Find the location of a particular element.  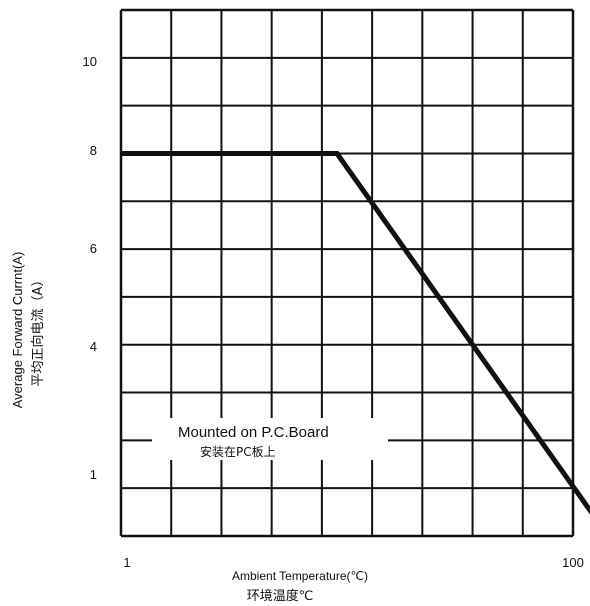

annotation-background is located at coordinates (270, 439).